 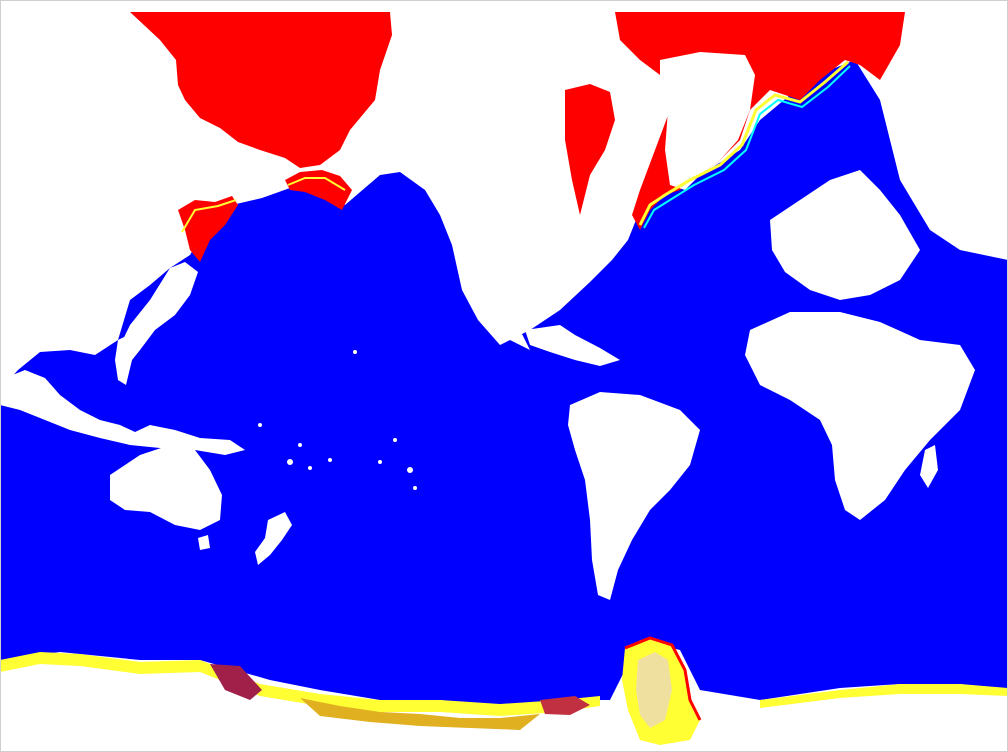 What do you see at coordinates (860, 416) in the screenshot?
I see `africa` at bounding box center [860, 416].